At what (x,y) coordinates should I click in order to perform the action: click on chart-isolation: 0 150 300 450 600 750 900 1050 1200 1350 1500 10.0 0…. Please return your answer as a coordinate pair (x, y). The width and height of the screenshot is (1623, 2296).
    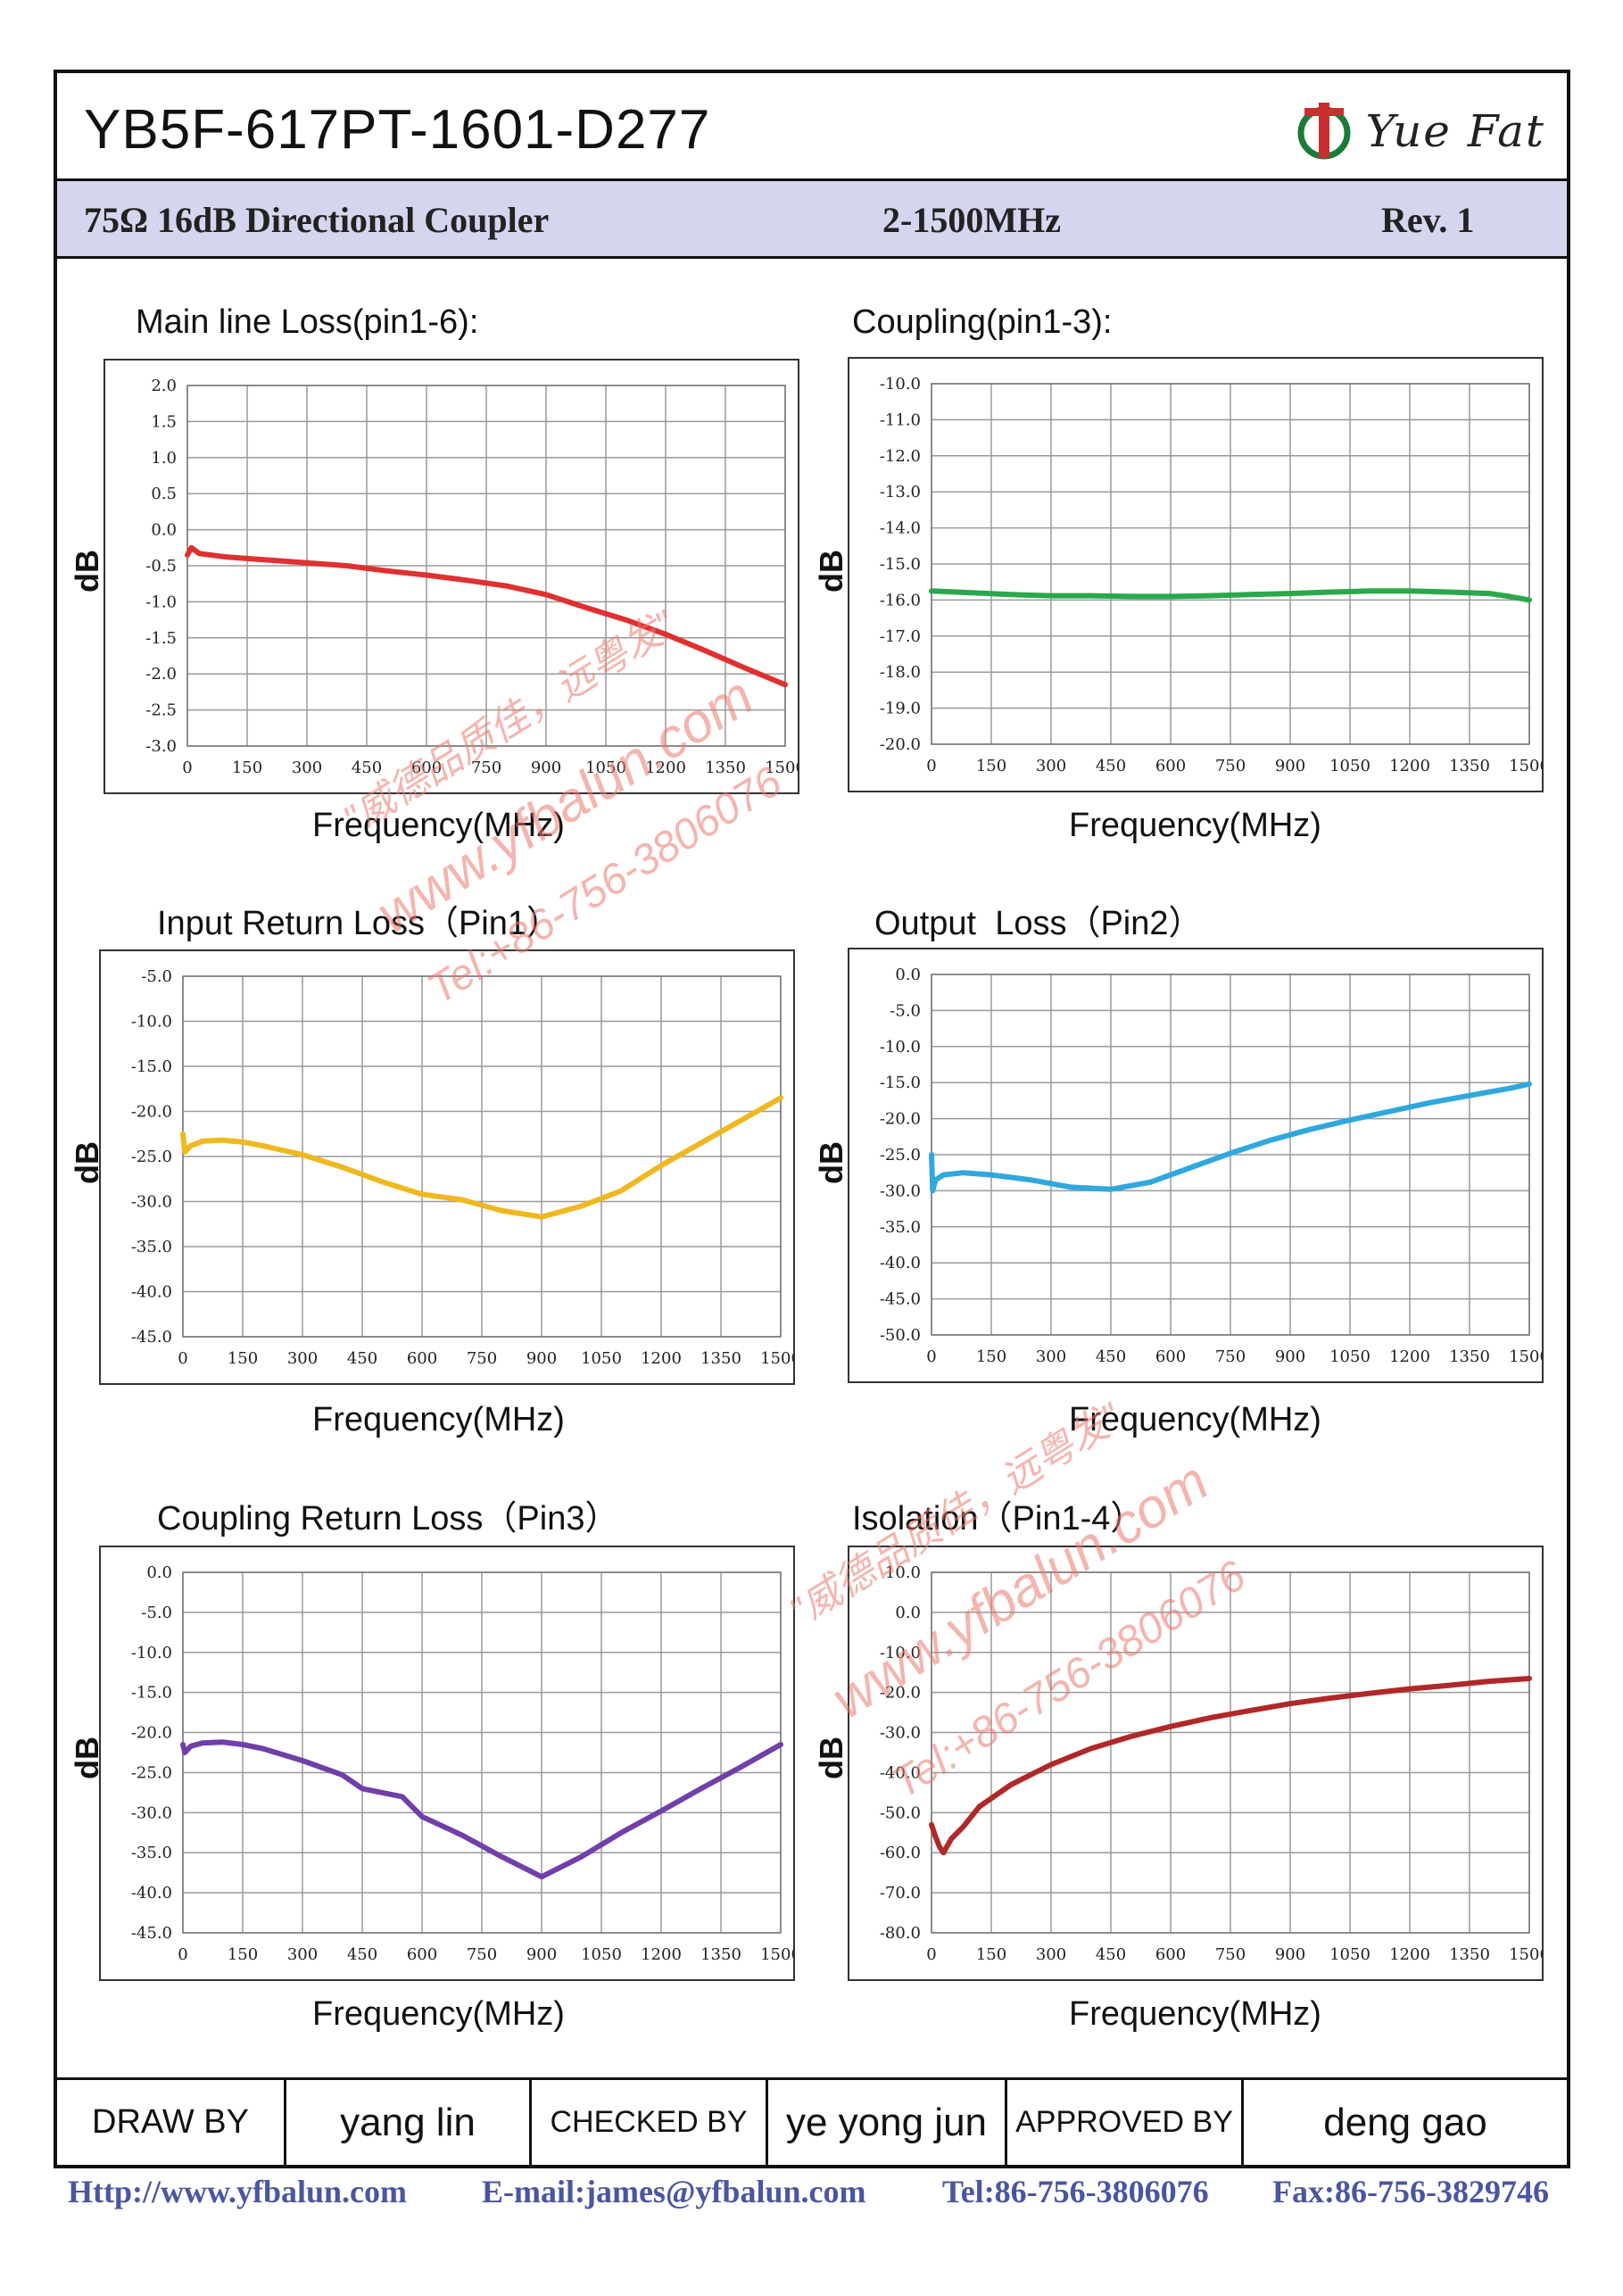
    Looking at the image, I should click on (1196, 1764).